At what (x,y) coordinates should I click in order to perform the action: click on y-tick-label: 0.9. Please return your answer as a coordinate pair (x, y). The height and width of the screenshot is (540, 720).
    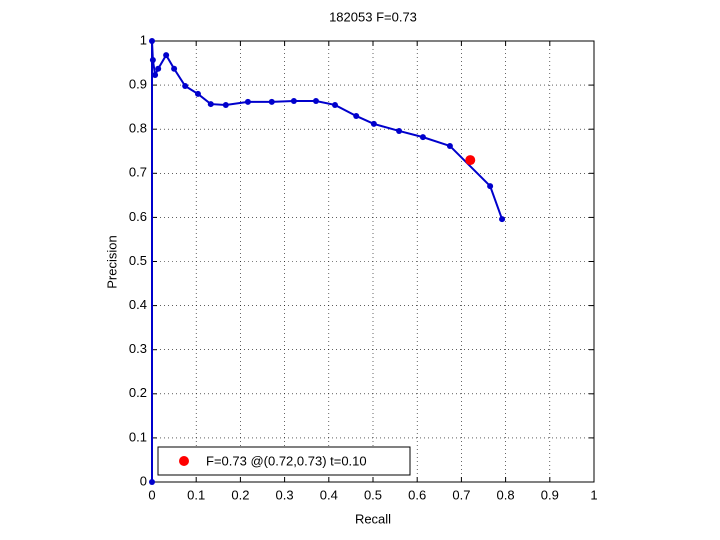
    Looking at the image, I should click on (138, 84).